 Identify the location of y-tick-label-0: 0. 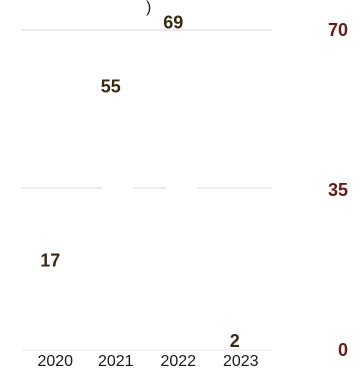
(343, 350).